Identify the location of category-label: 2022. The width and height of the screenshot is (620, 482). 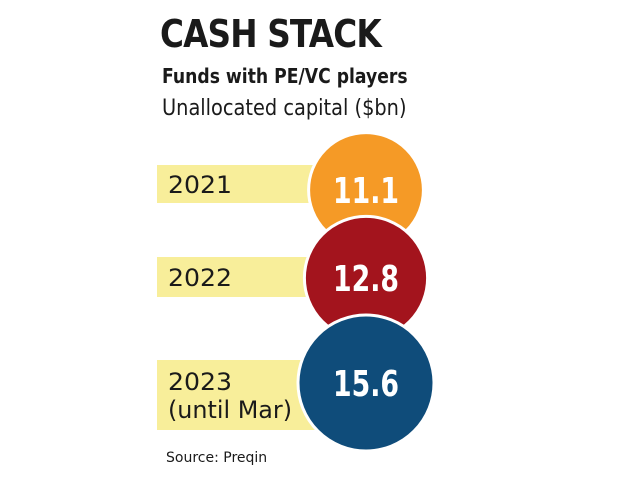
(200, 278).